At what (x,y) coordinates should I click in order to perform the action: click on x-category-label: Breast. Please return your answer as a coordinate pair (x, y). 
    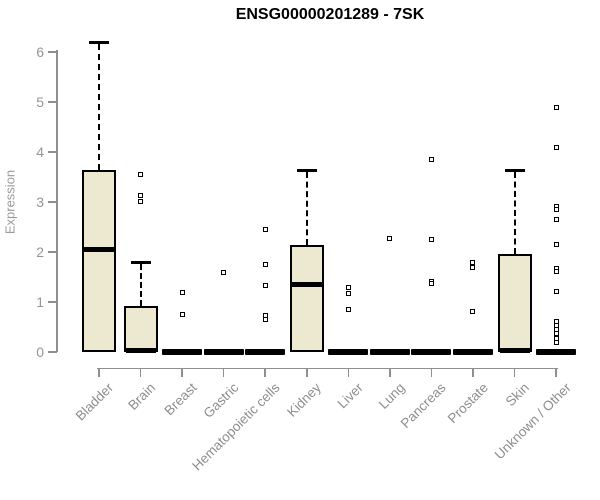
    Looking at the image, I should click on (180, 399).